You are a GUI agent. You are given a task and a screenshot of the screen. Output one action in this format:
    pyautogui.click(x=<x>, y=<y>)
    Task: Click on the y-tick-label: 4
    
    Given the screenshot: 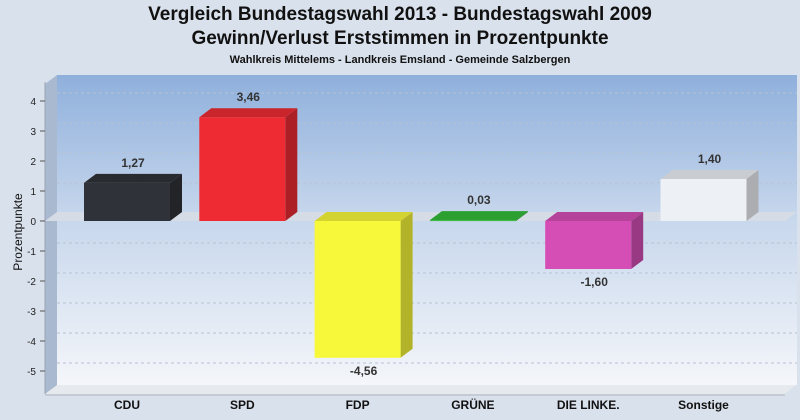 What is the action you would take?
    pyautogui.click(x=33, y=102)
    